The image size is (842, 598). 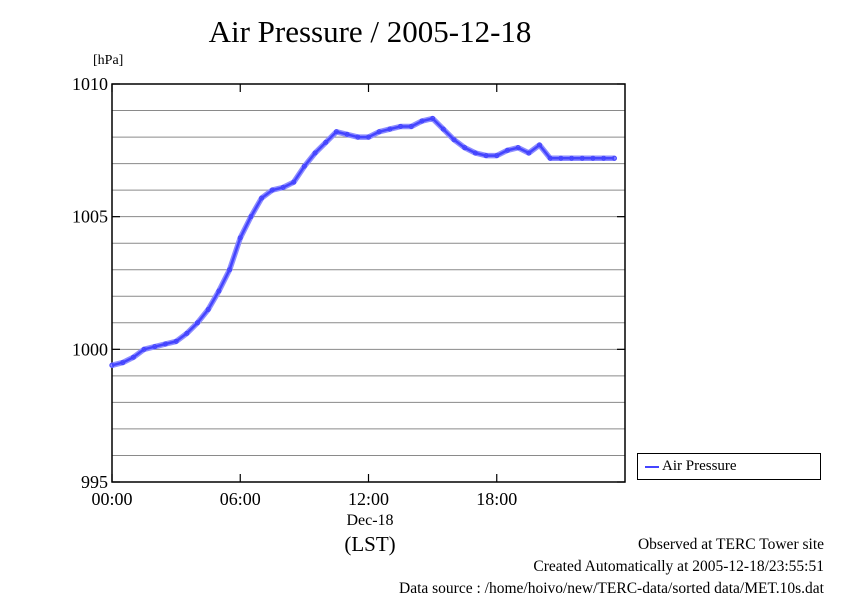 What do you see at coordinates (730, 544) in the screenshot?
I see `footer-observed: Observed at TERC Tower site` at bounding box center [730, 544].